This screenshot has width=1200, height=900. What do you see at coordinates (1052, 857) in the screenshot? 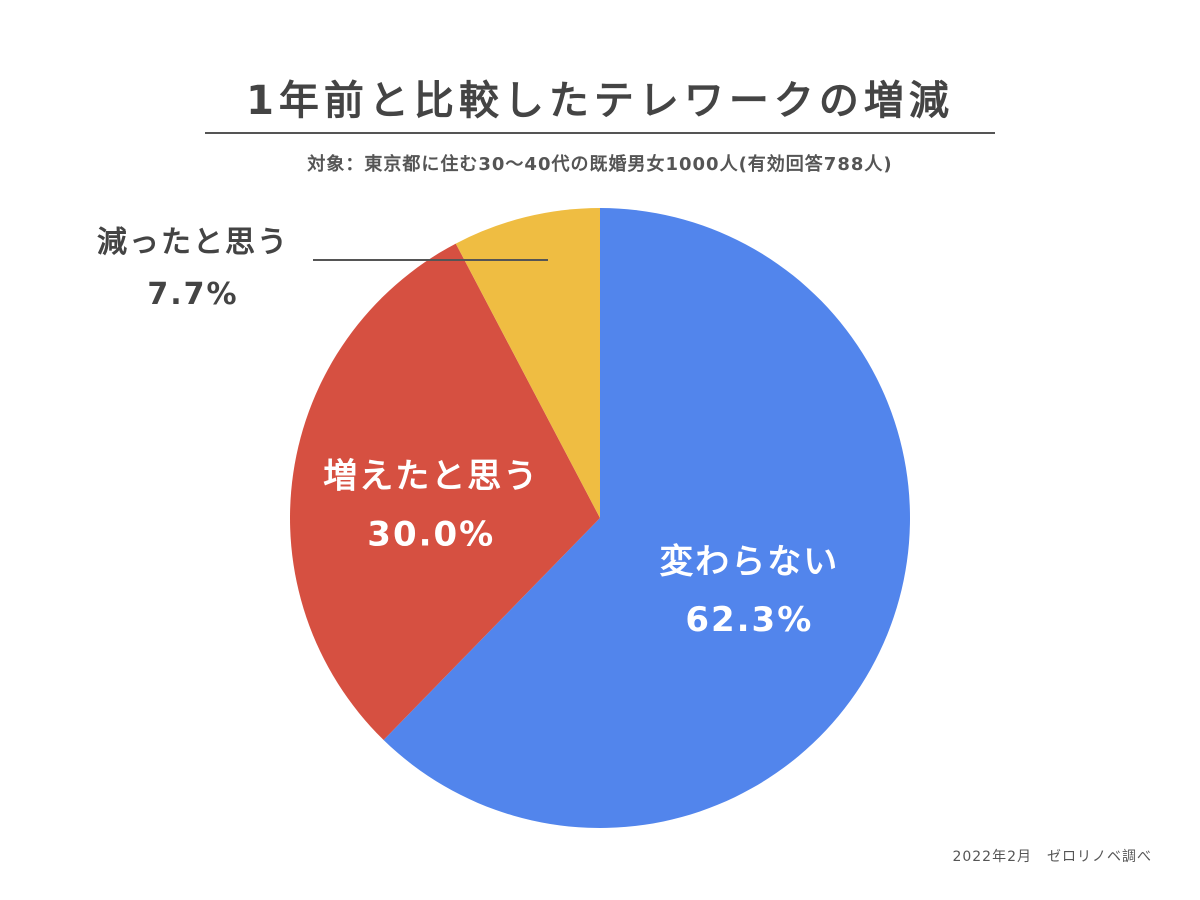
I see `source-note: 2022年2月 ゼロリノベ調べ` at bounding box center [1052, 857].